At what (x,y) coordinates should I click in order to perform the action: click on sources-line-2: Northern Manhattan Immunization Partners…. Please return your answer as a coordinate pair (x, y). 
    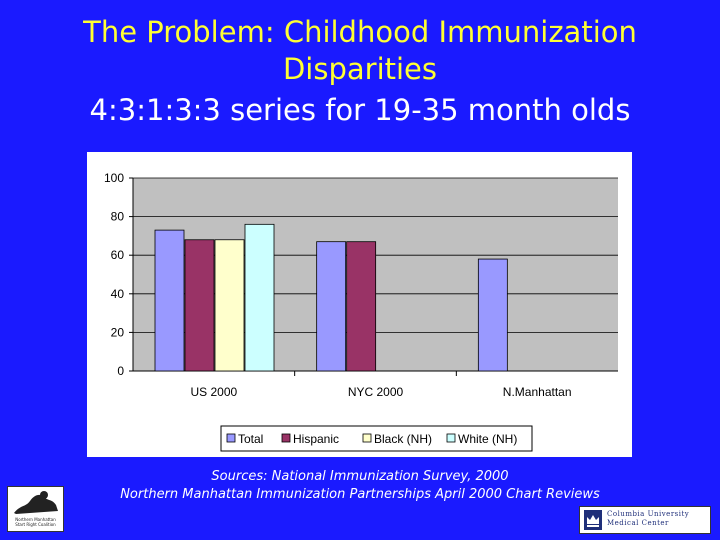
    Looking at the image, I should click on (360, 494).